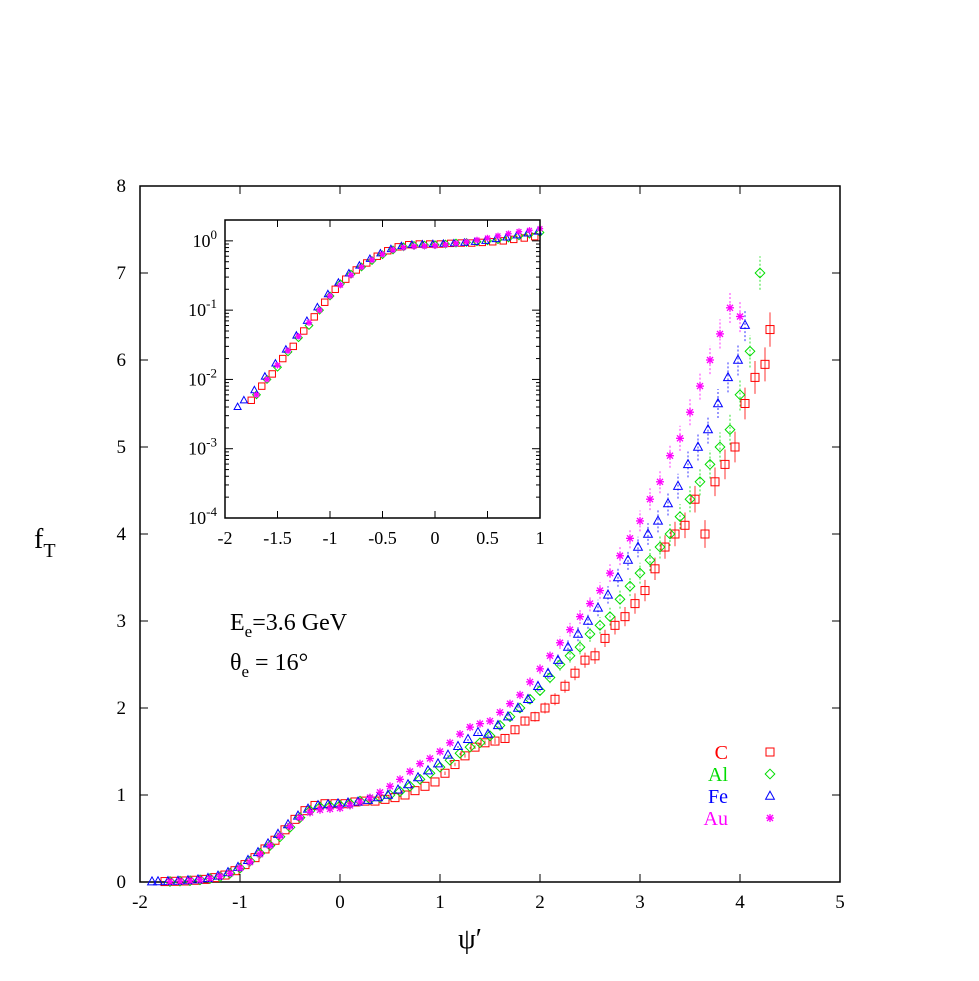  Describe the element at coordinates (122, 621) in the screenshot. I see `y-tick-label: 3` at that location.